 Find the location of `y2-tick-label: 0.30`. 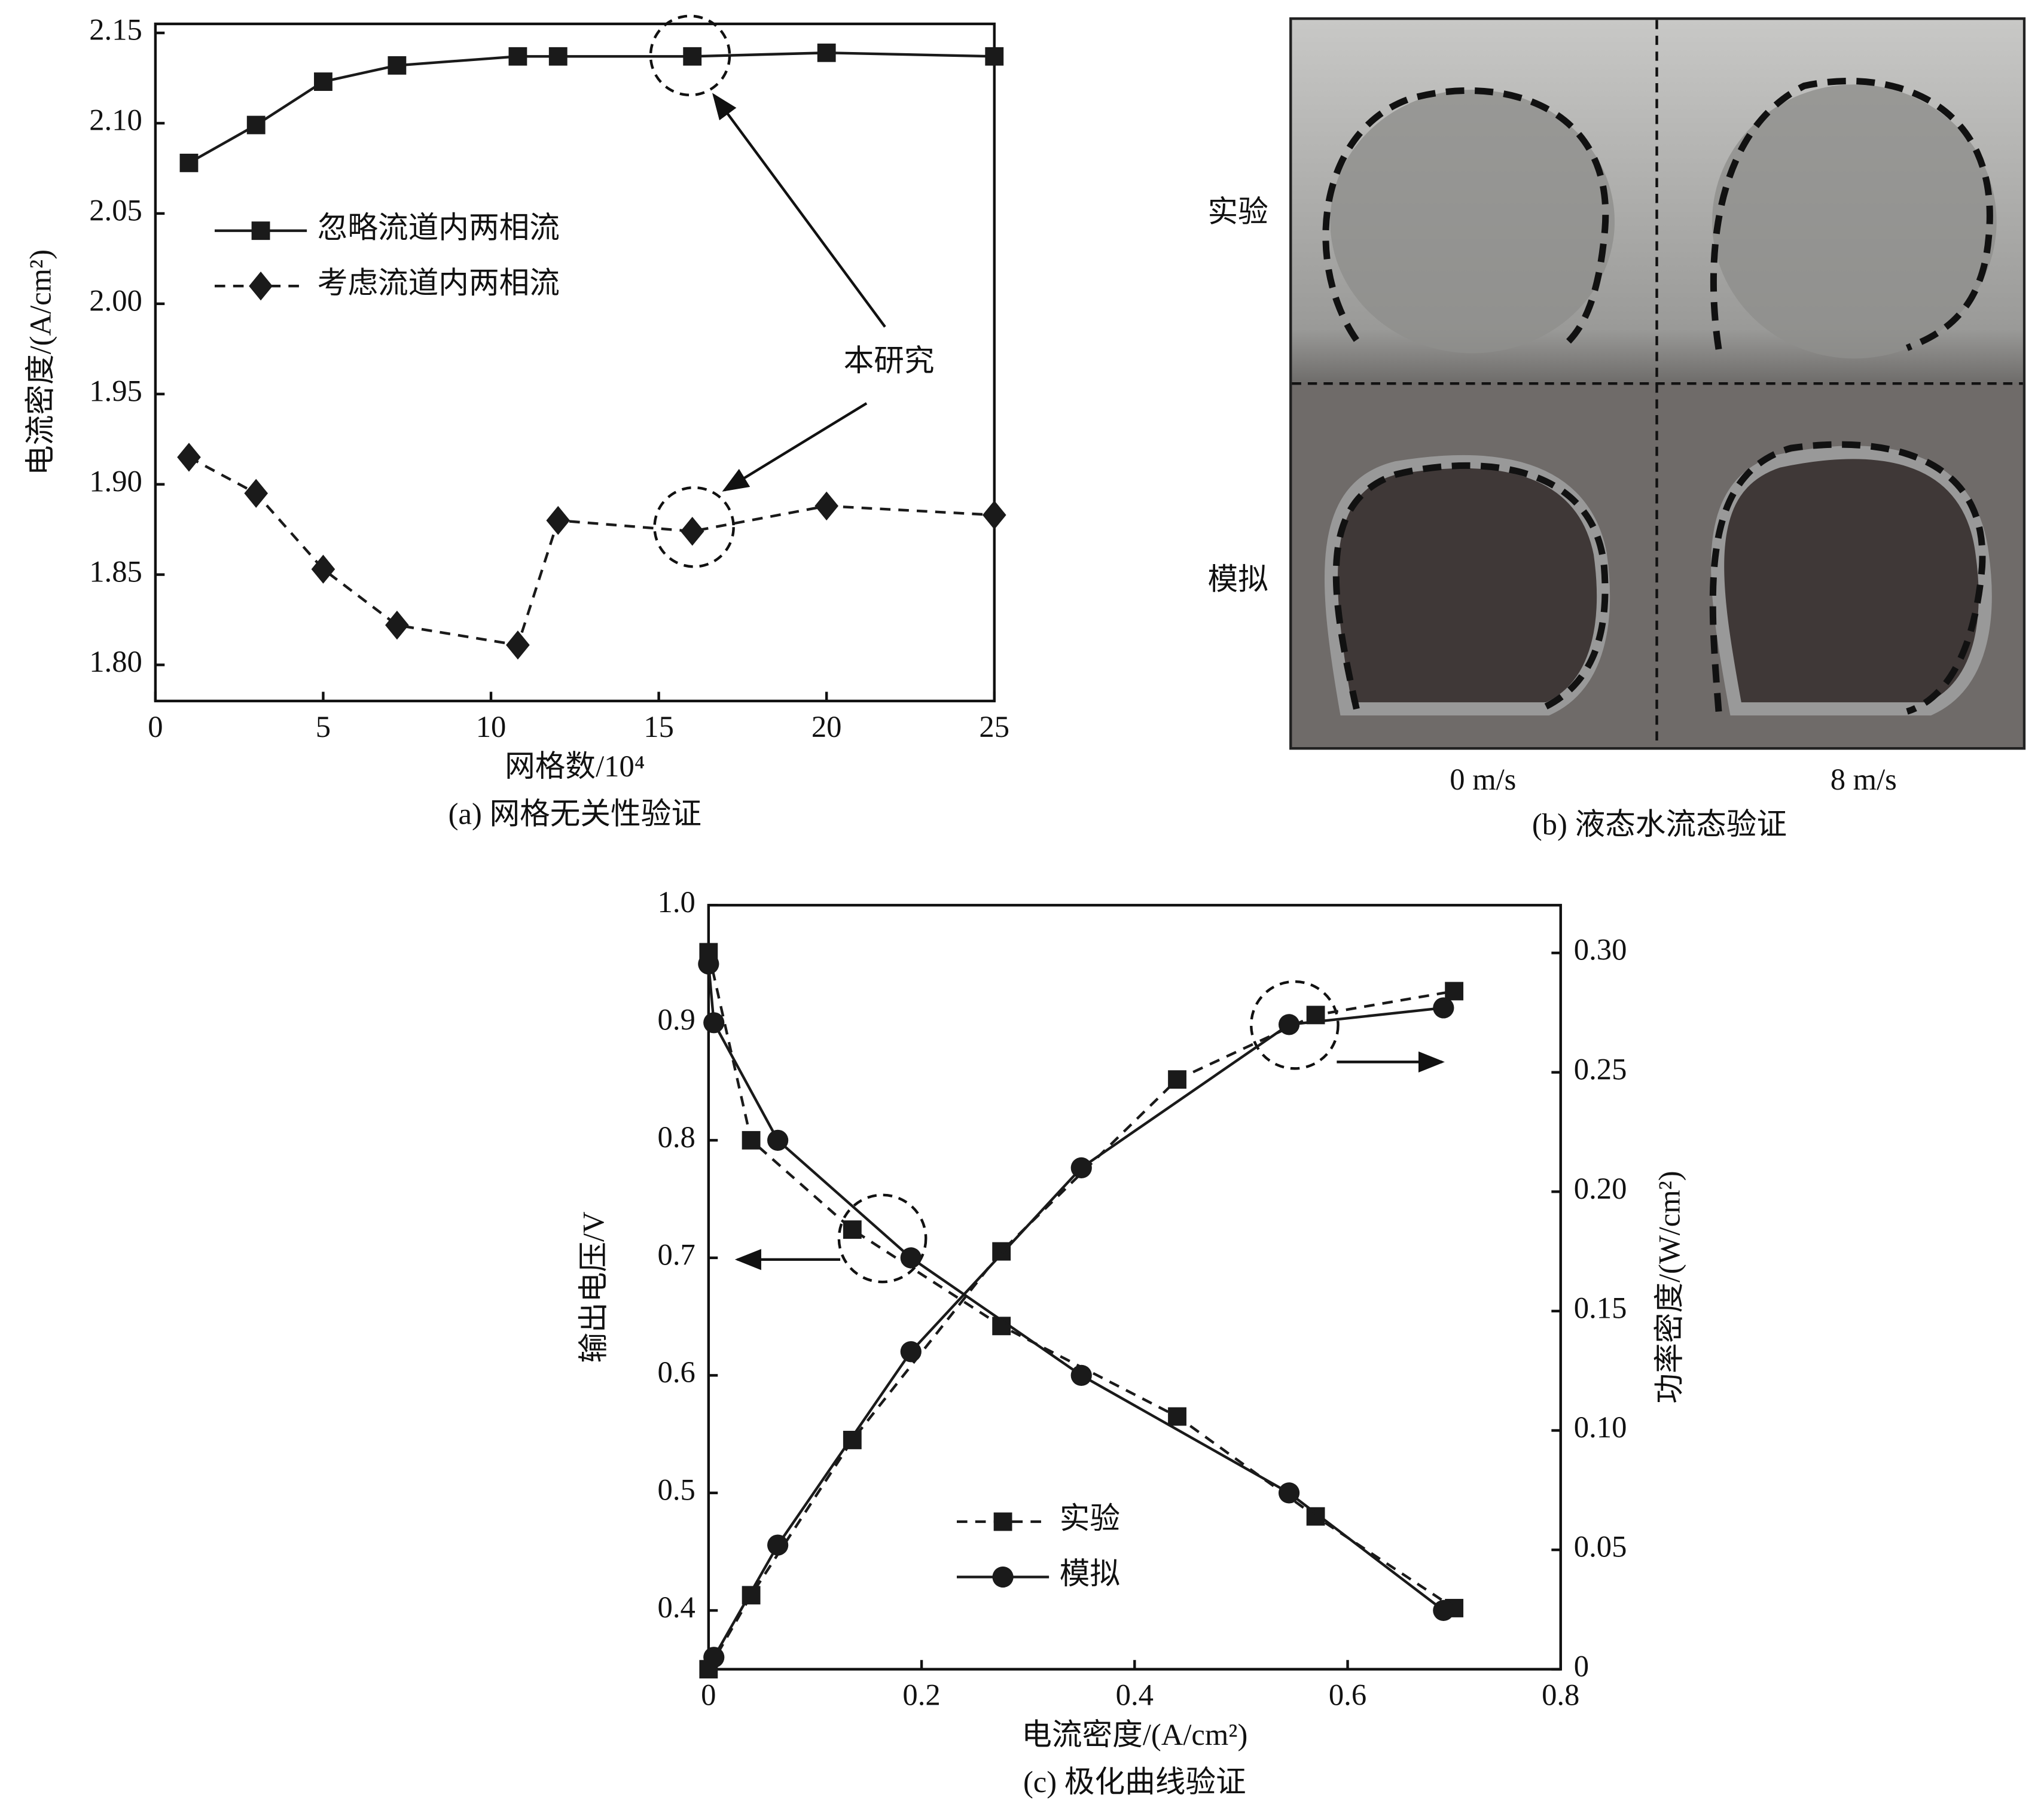

y2-tick-label: 0.30 is located at coordinates (1600, 950).